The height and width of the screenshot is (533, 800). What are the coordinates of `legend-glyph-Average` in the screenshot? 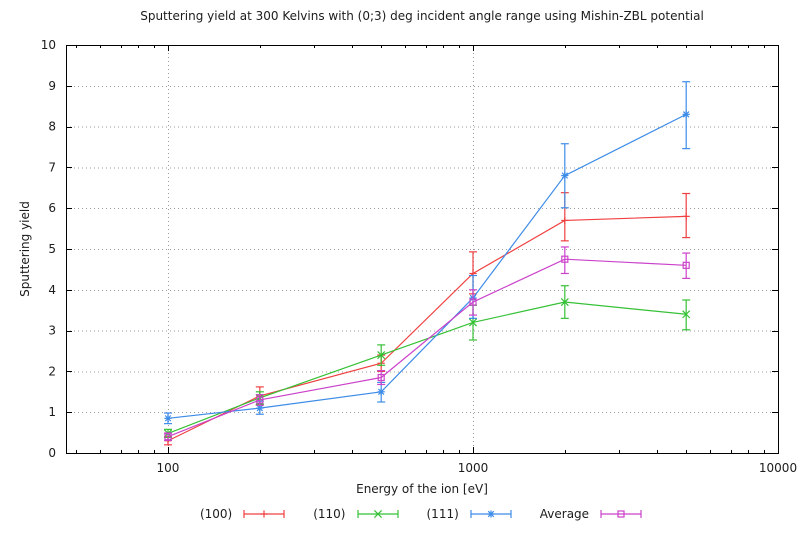 It's located at (621, 514).